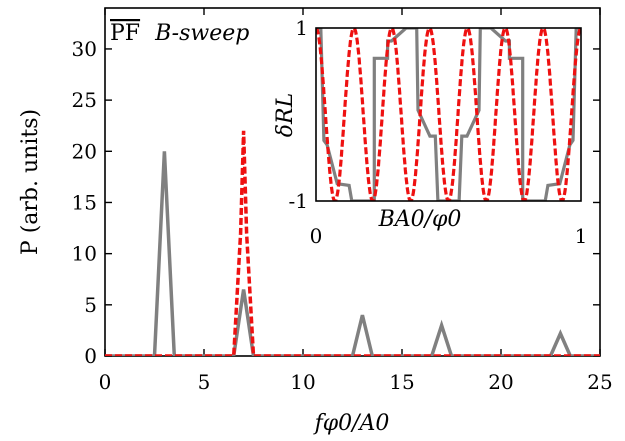 The height and width of the screenshot is (441, 625). Describe the element at coordinates (316, 236) in the screenshot. I see `inset-x-tick-label: 0` at that location.